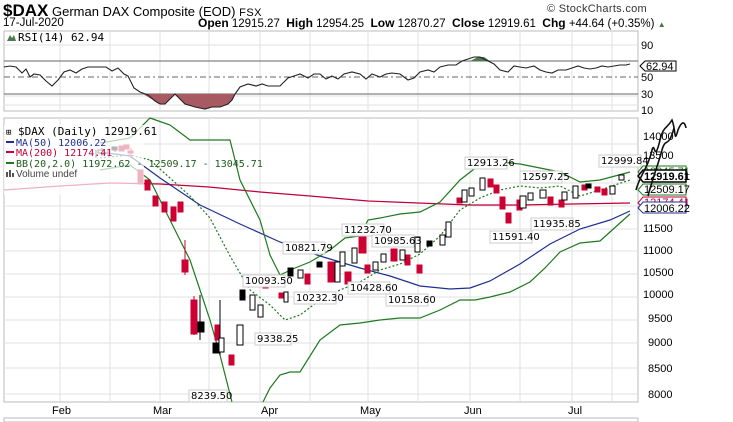 Image resolution: width=733 pixels, height=422 pixels. Describe the element at coordinates (660, 343) in the screenshot. I see `svg-text: 9000` at that location.